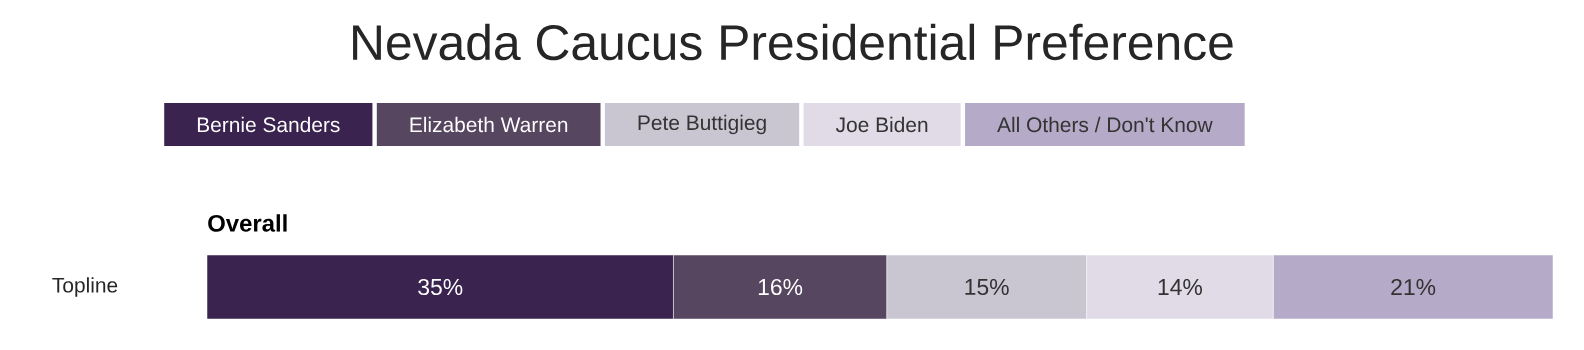 Image resolution: width=1584 pixels, height=350 pixels. I want to click on text: Elizabeth Warren, so click(489, 124).